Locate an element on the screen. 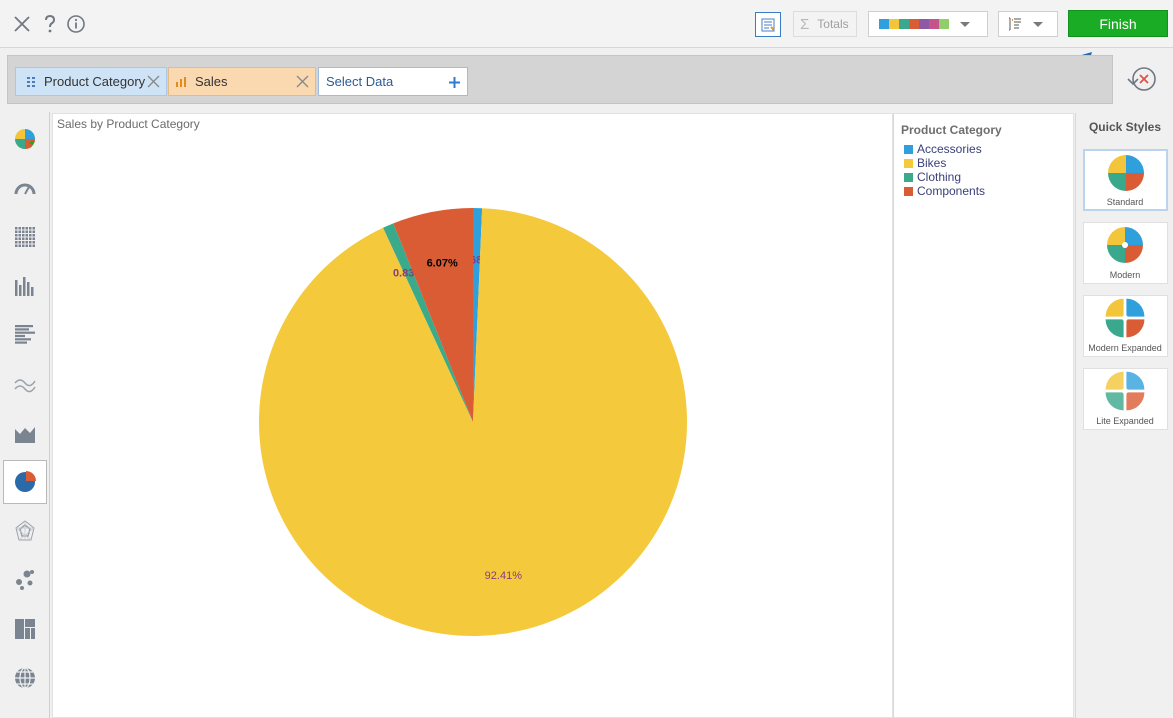 This screenshot has height=718, width=1173. data-sheet-button is located at coordinates (768, 24).